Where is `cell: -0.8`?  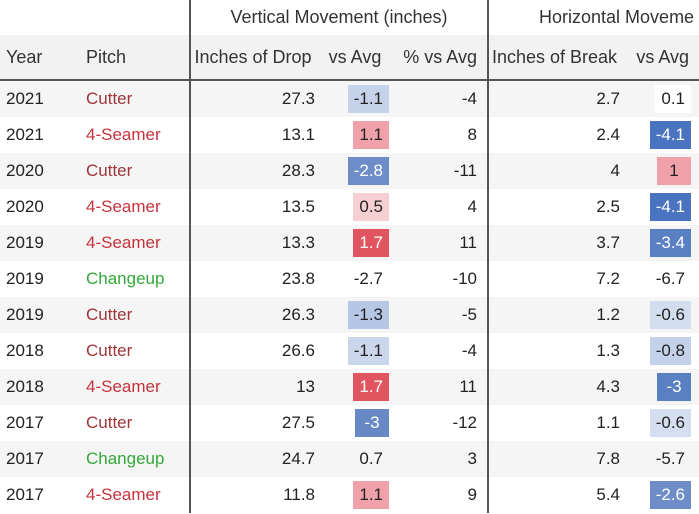 cell: -0.8 is located at coordinates (664, 351).